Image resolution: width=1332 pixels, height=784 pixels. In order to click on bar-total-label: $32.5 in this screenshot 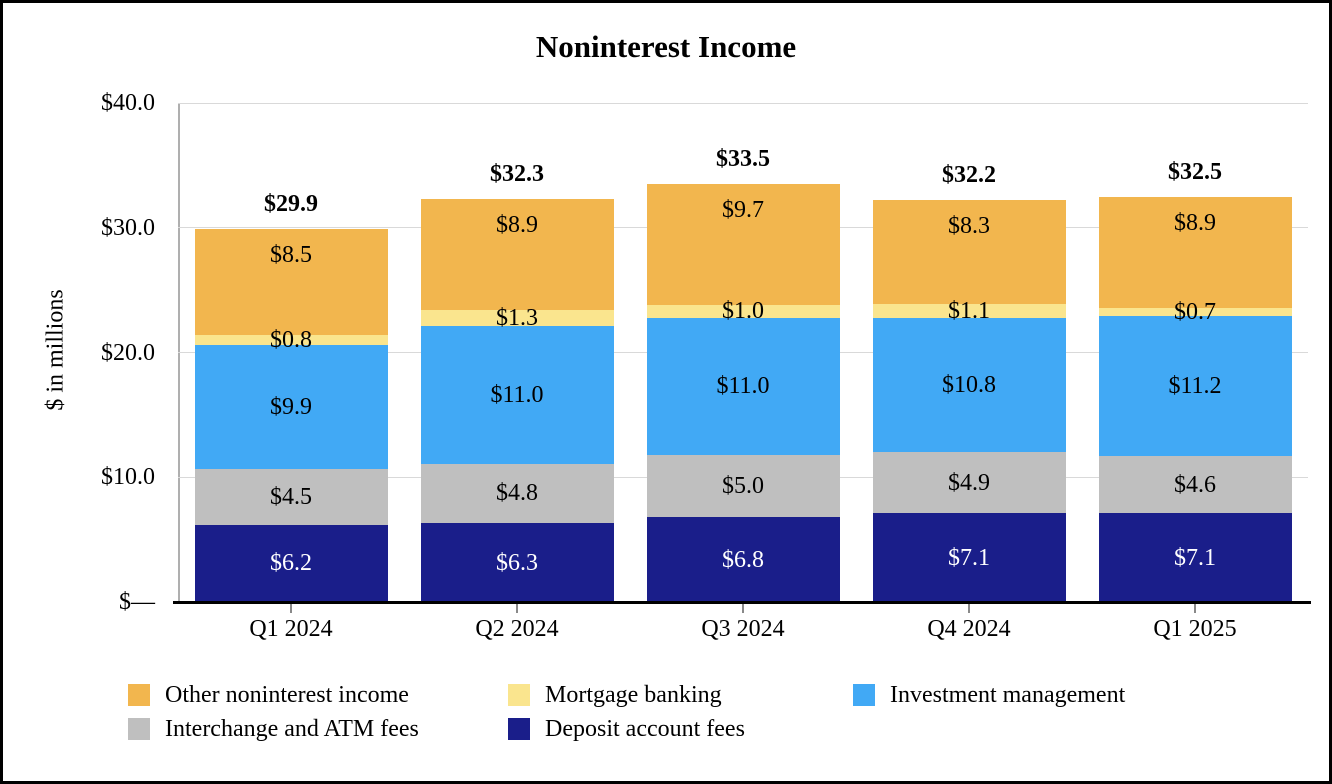, I will do `click(1195, 171)`.